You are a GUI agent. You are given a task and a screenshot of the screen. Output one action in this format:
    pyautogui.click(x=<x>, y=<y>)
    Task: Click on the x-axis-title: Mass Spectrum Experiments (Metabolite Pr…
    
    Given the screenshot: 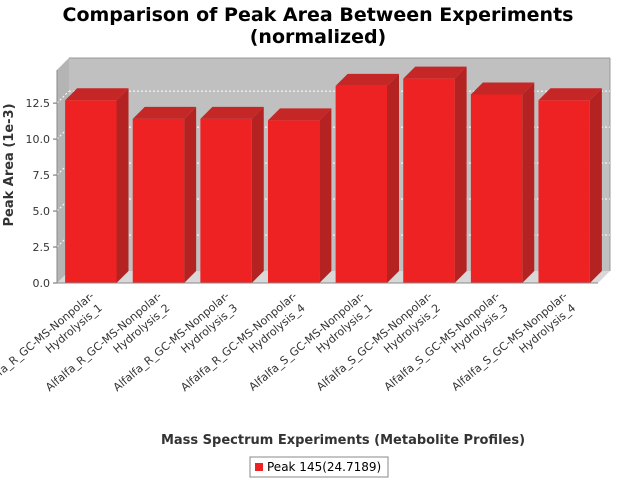 What is the action you would take?
    pyautogui.click(x=343, y=440)
    